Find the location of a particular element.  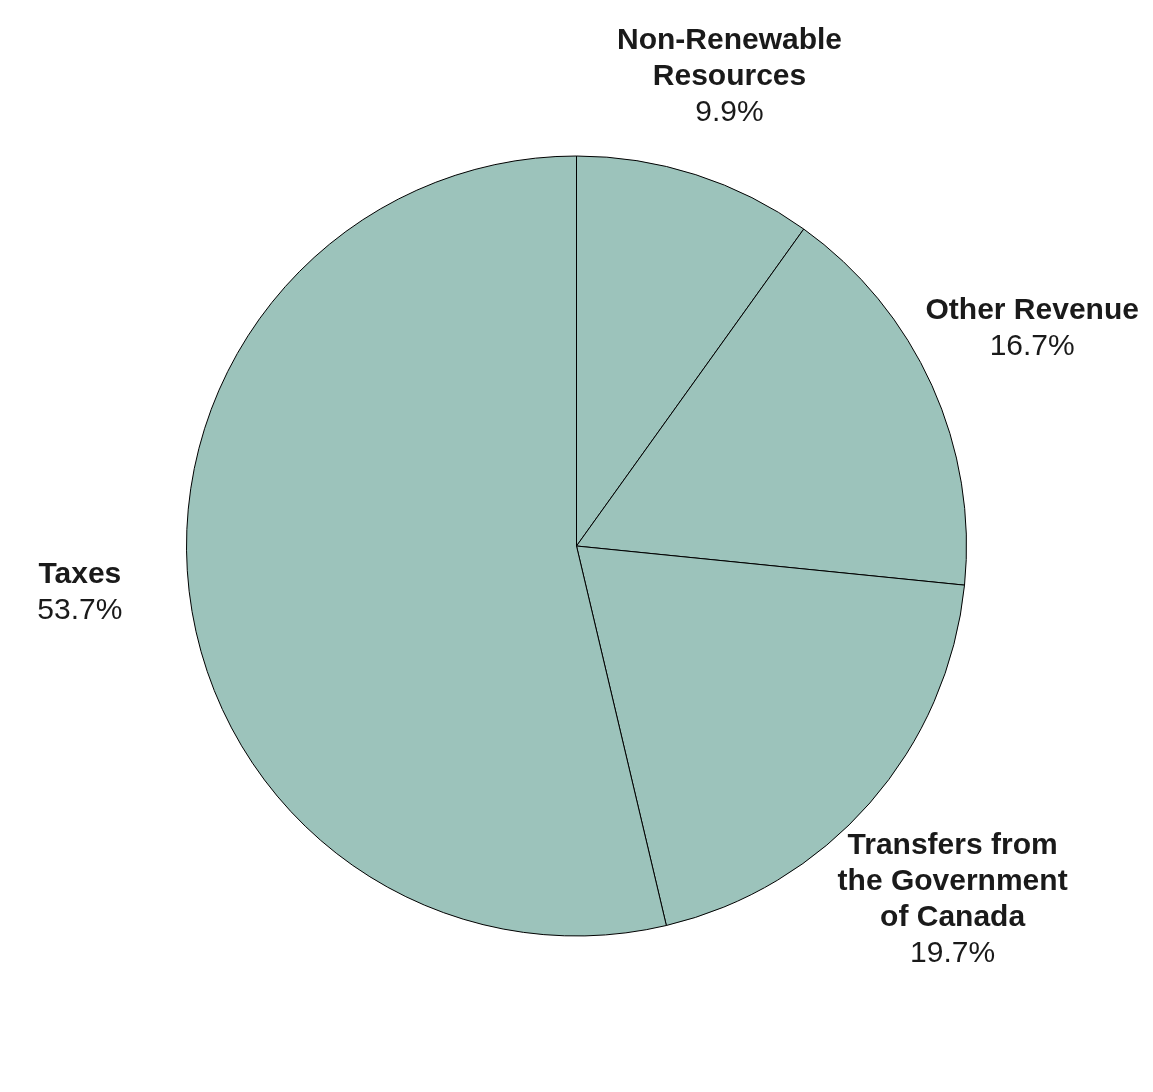

data-label: 53.7% is located at coordinates (80, 608).